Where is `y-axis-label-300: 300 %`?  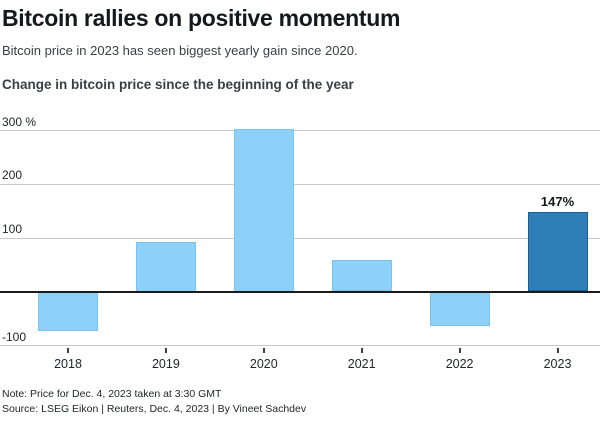 y-axis-label-300: 300 % is located at coordinates (19, 121).